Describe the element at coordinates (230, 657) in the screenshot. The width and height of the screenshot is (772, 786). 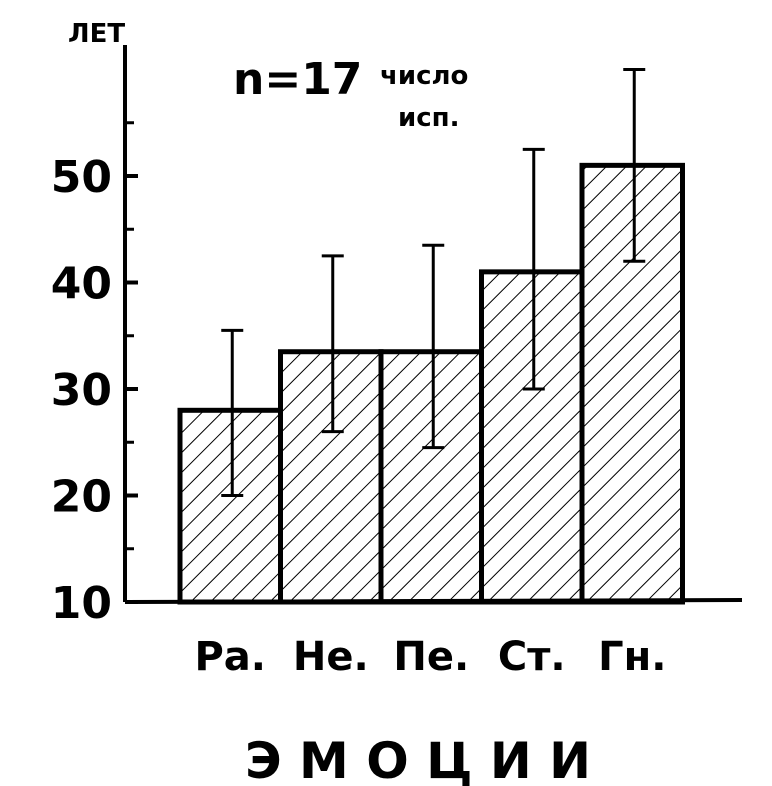
I see `x-tick-label-1: Ра.` at that location.